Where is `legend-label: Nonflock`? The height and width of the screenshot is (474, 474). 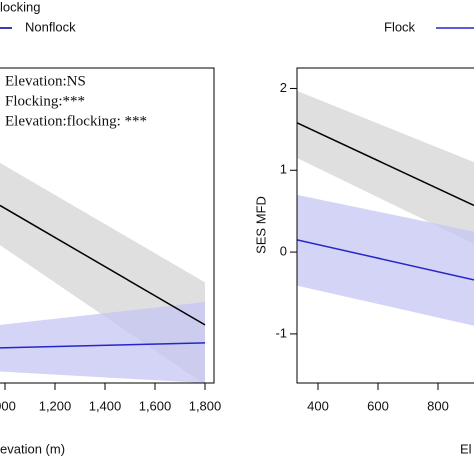
legend-label: Nonflock is located at coordinates (50, 26).